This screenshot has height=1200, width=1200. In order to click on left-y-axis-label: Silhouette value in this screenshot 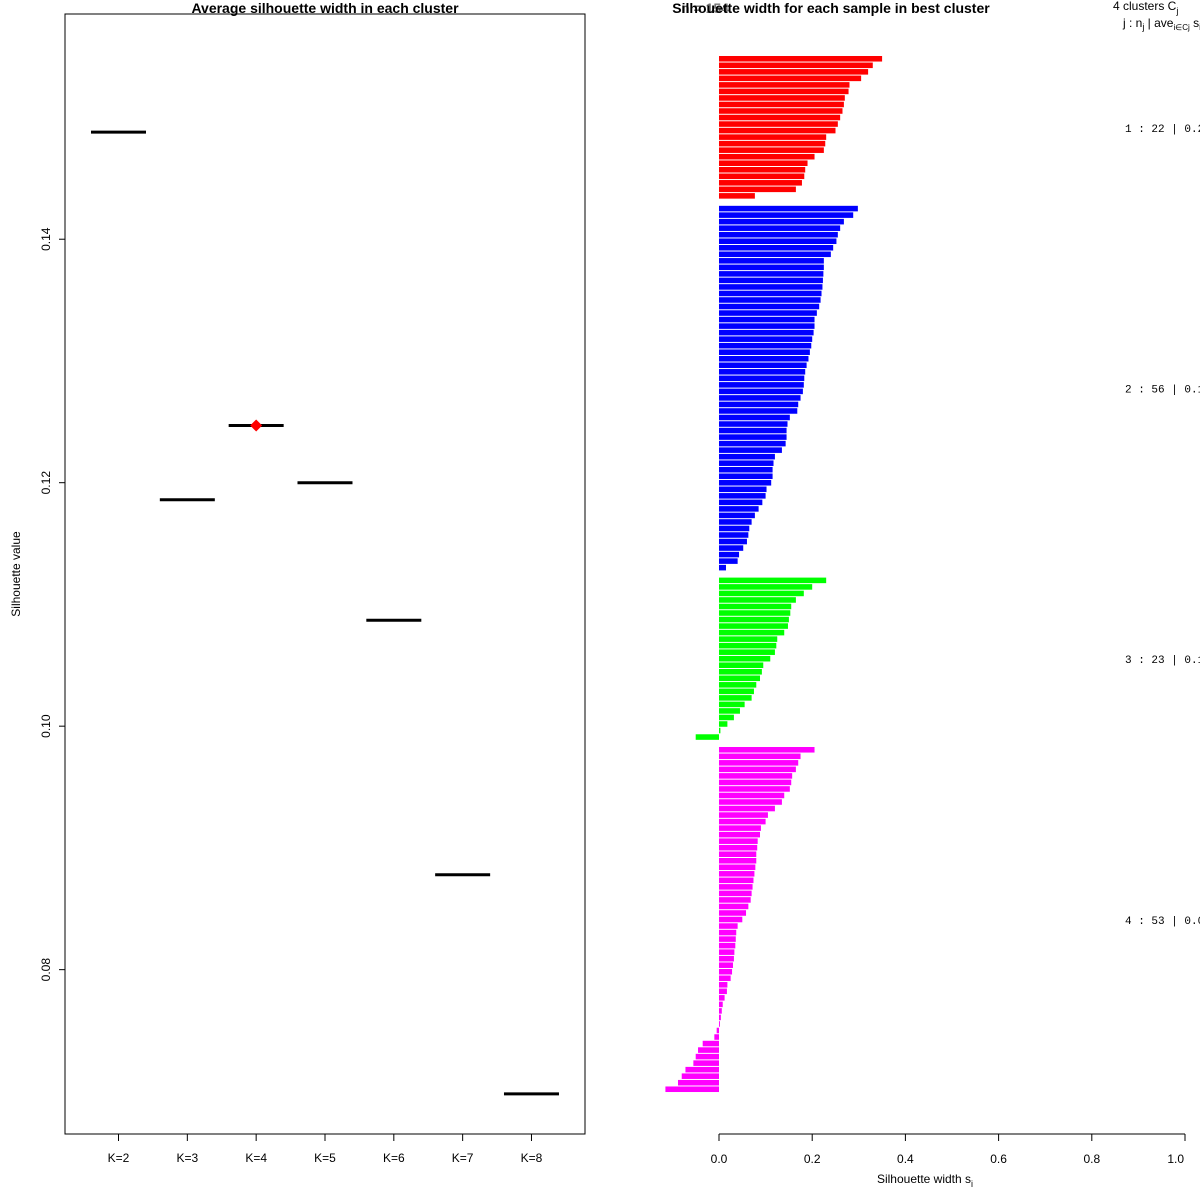, I will do `click(16, 574)`.